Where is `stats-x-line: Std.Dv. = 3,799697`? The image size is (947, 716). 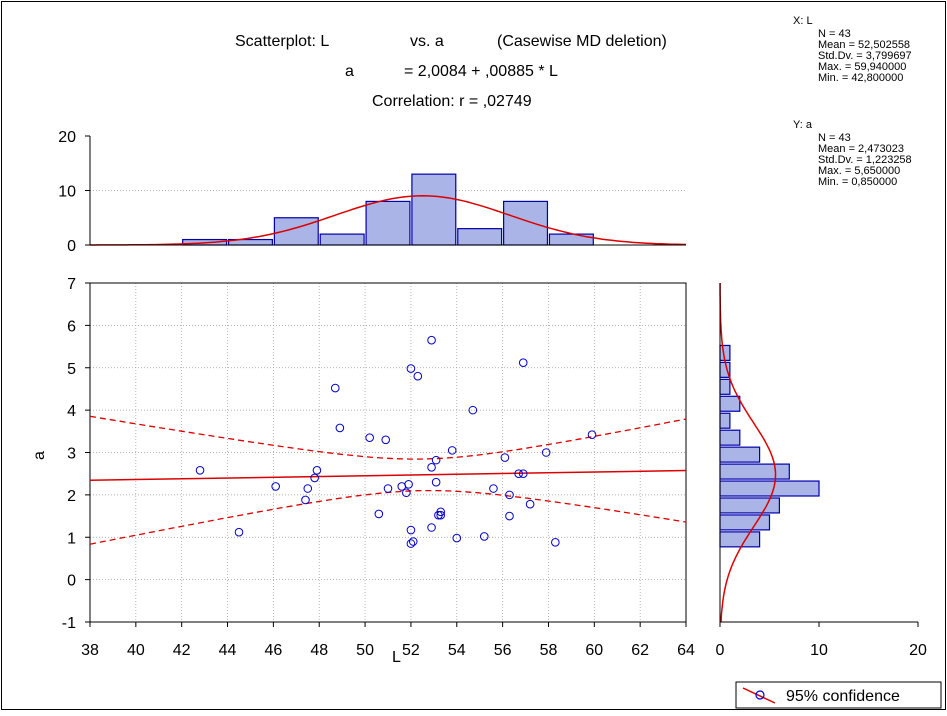
stats-x-line: Std.Dv. = 3,799697 is located at coordinates (865, 56).